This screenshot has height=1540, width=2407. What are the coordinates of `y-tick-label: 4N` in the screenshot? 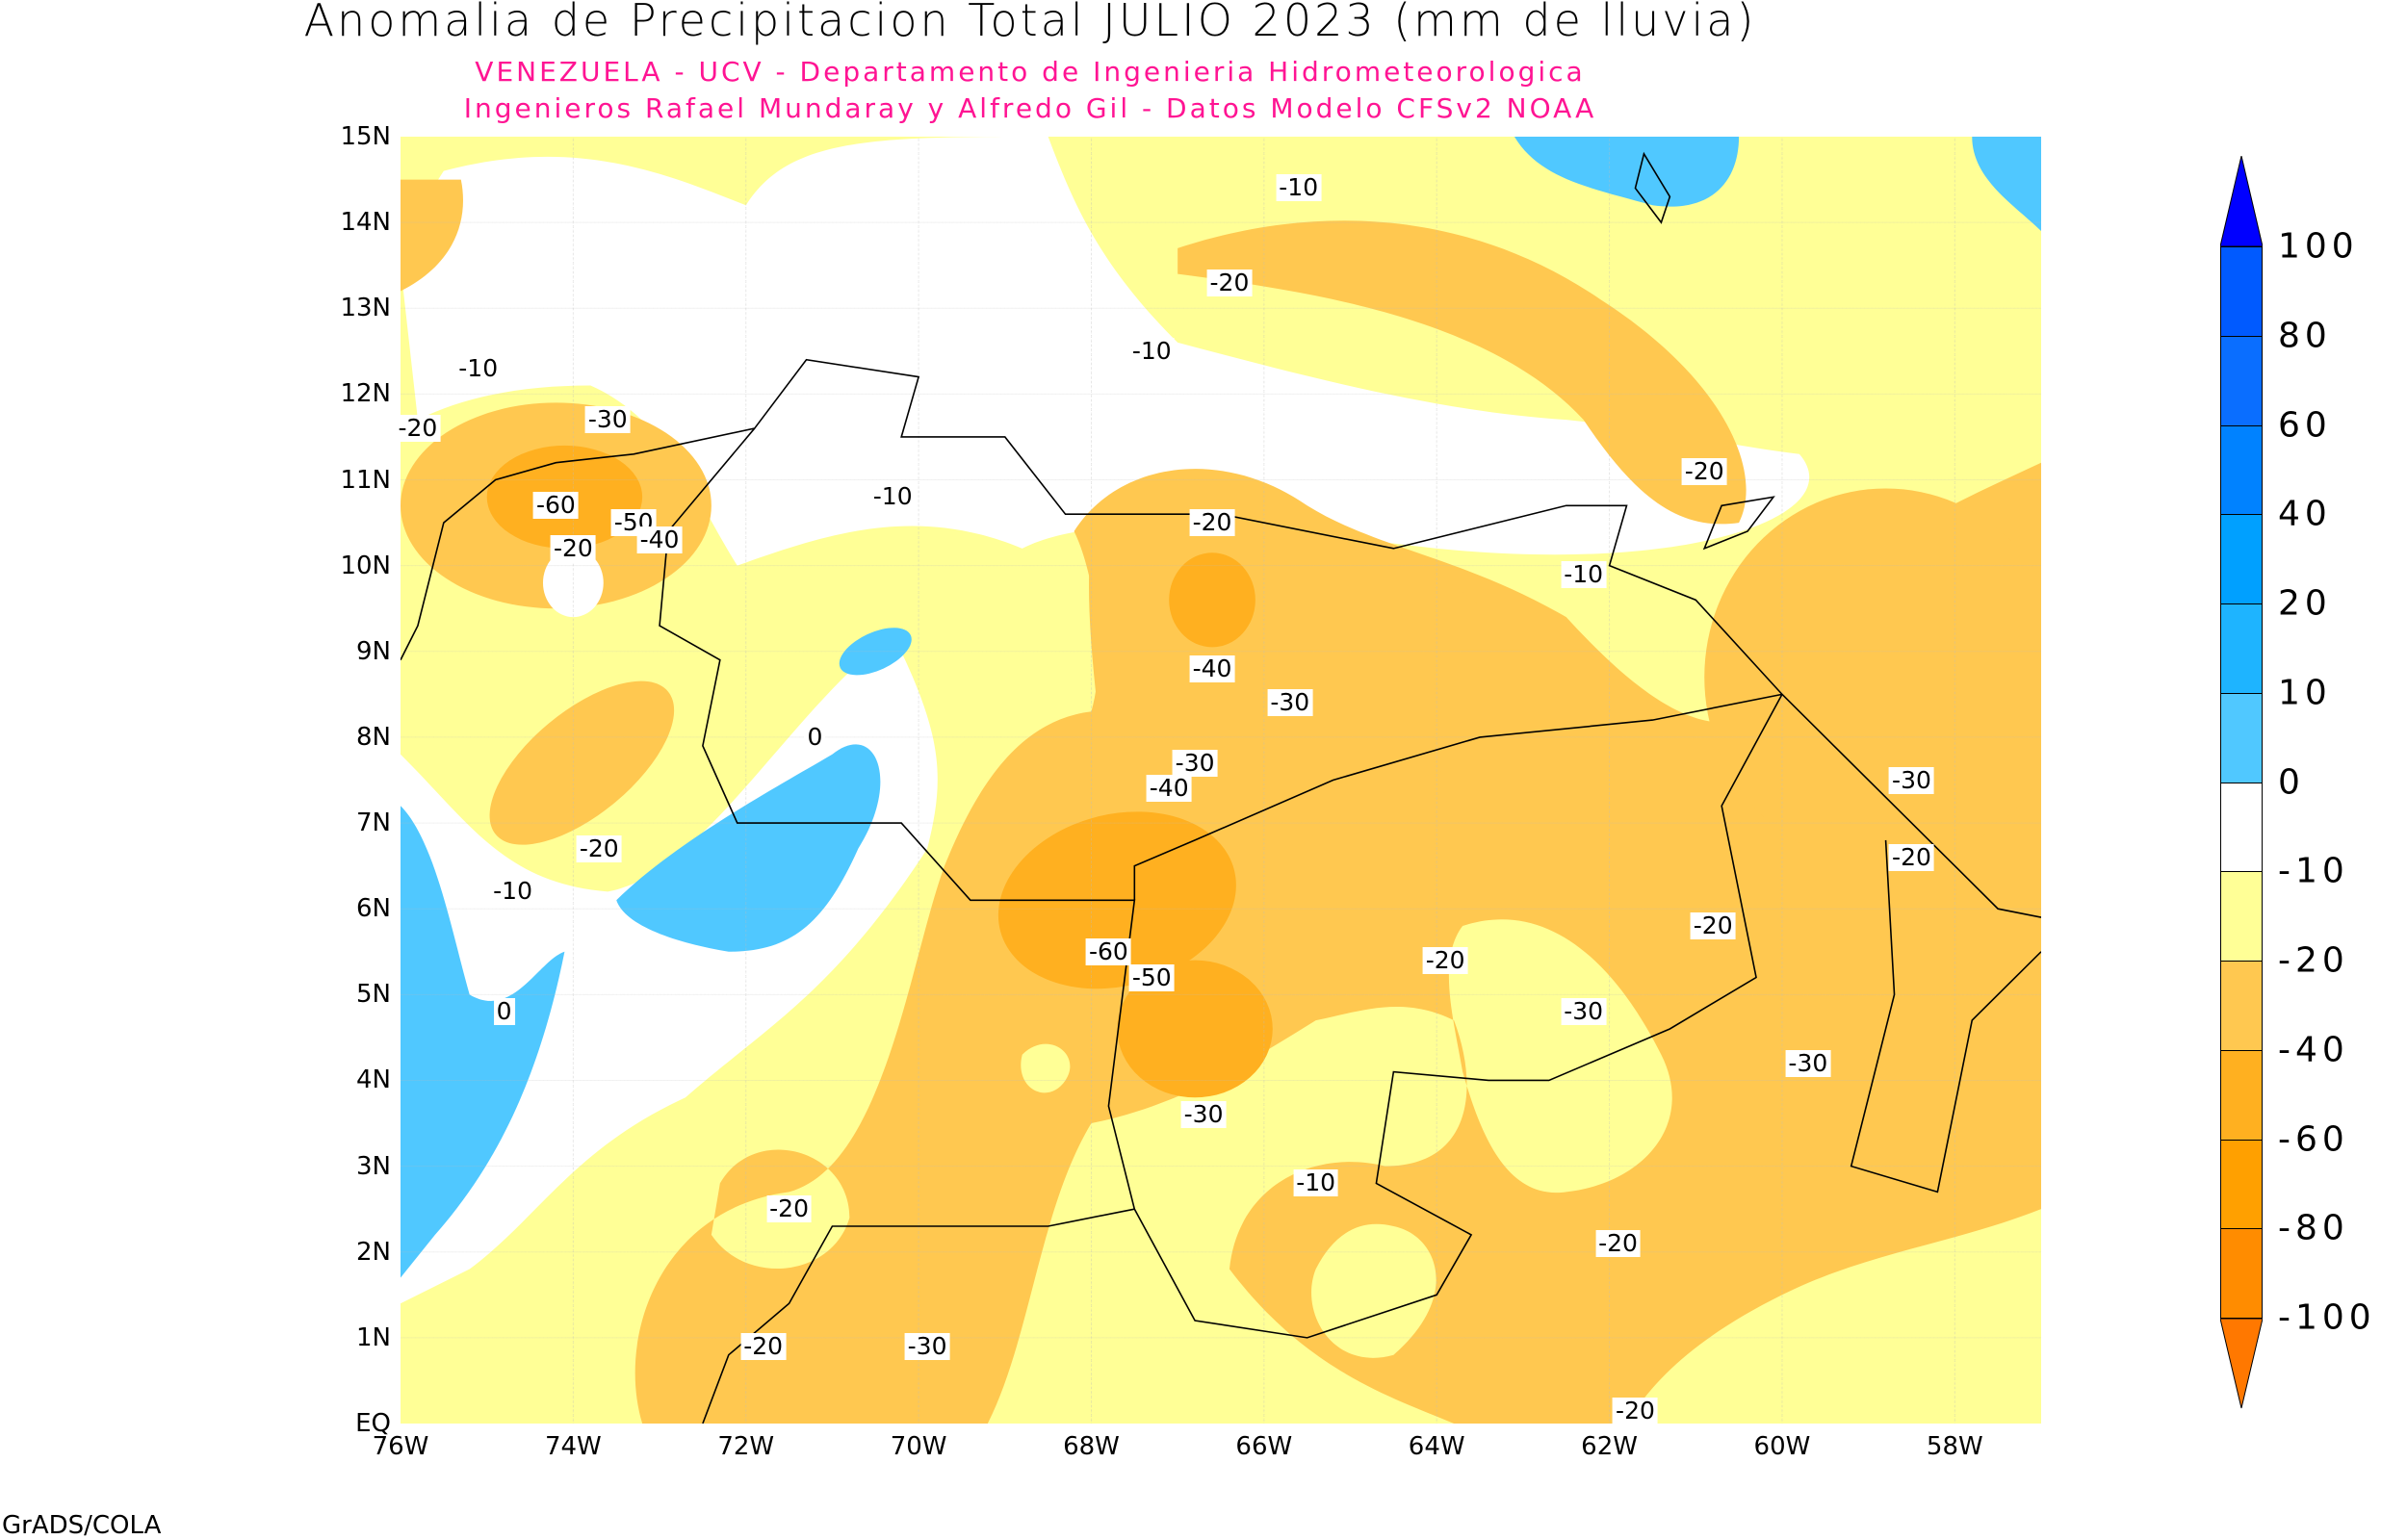 It's located at (373, 1080).